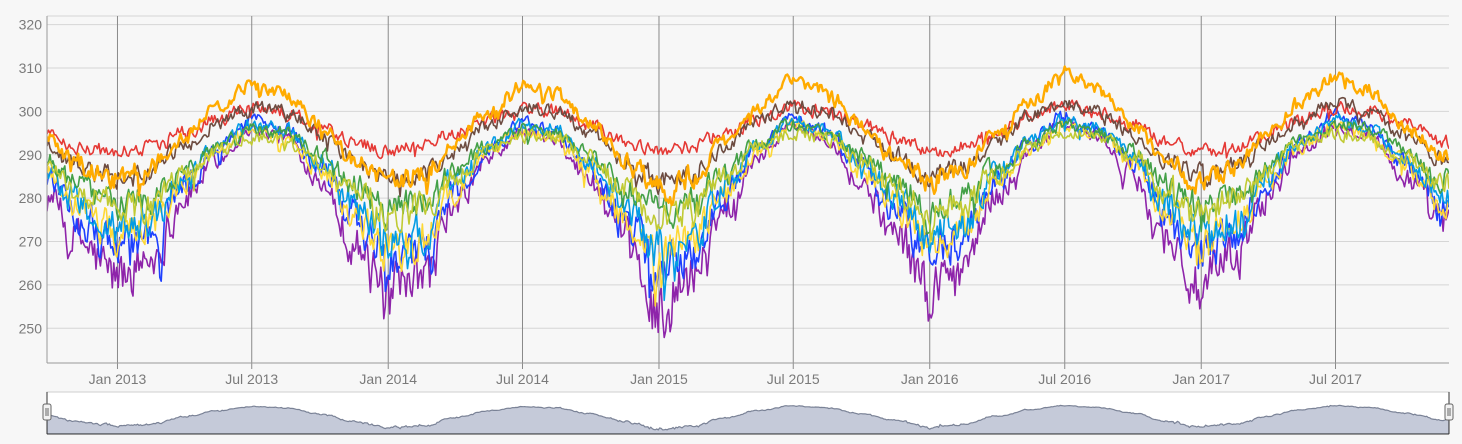 Image resolution: width=1462 pixels, height=444 pixels. Describe the element at coordinates (31, 285) in the screenshot. I see `y-tick-label: 260` at that location.